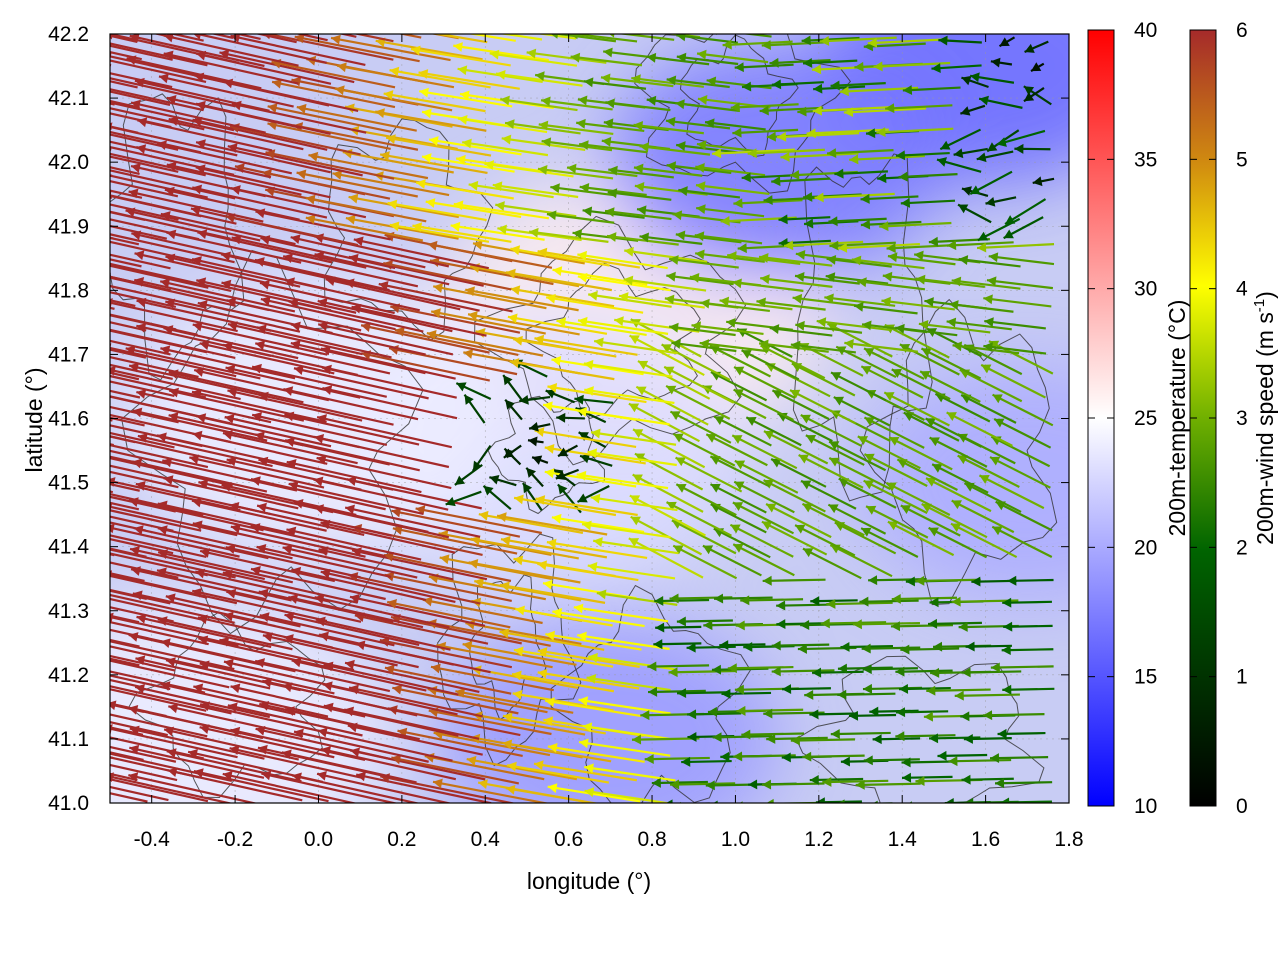  Describe the element at coordinates (1242, 806) in the screenshot. I see `wind-speed-colorbar-tick-label: 0` at that location.